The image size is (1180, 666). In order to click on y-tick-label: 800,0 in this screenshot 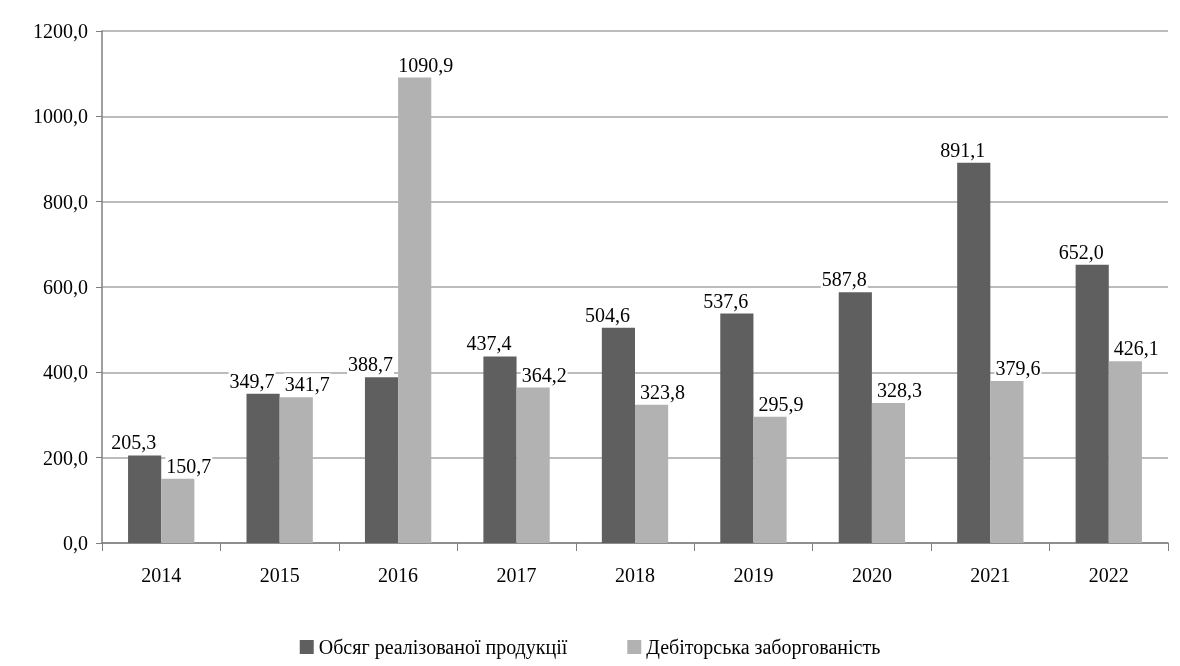, I will do `click(65, 201)`.